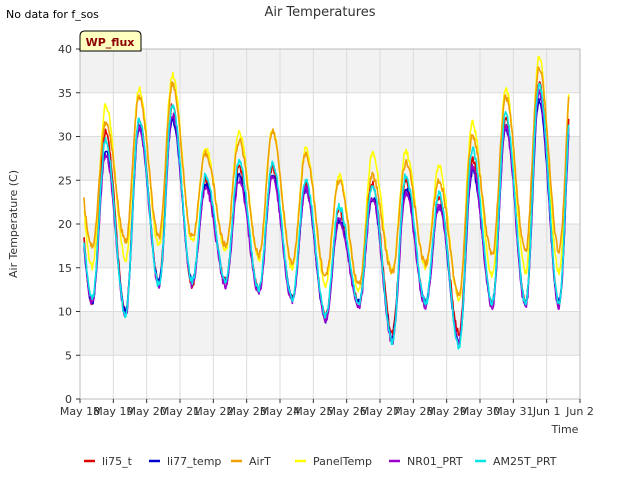 This screenshot has width=640, height=484. I want to click on badge-box, so click(110, 41).